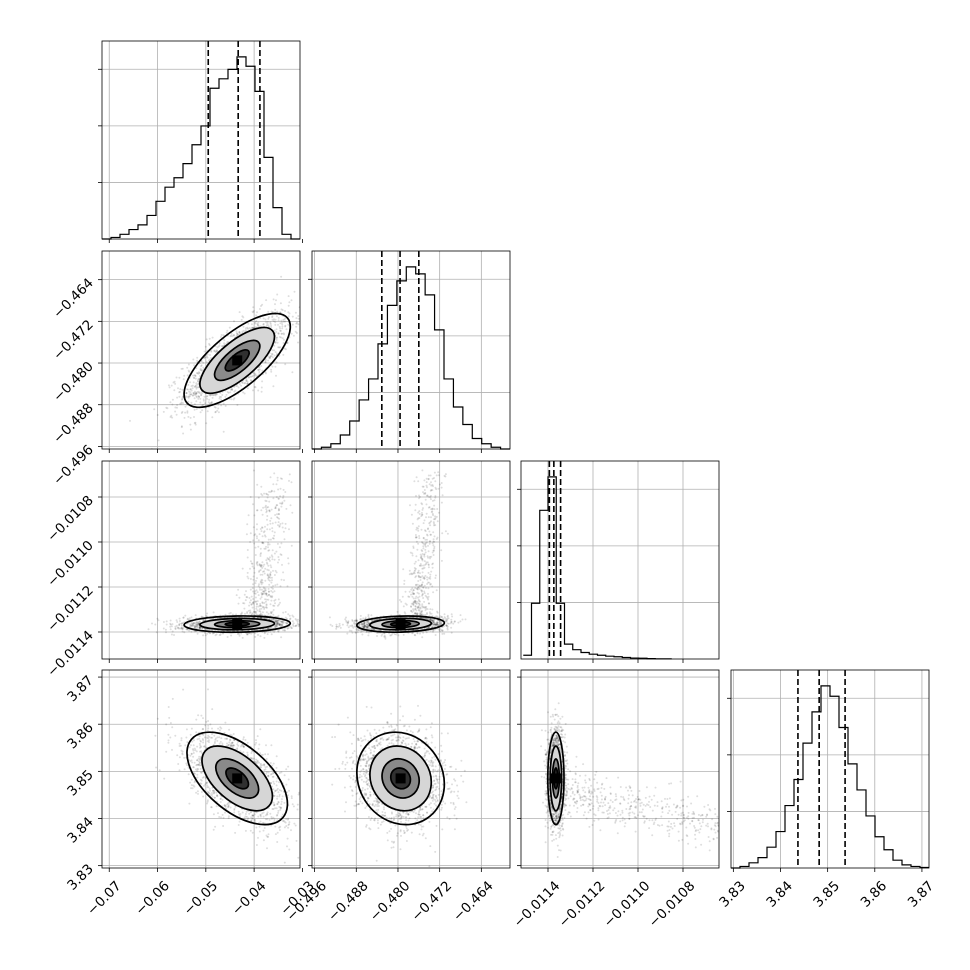  What do you see at coordinates (237, 624) in the screenshot?
I see `contour-outer` at bounding box center [237, 624].